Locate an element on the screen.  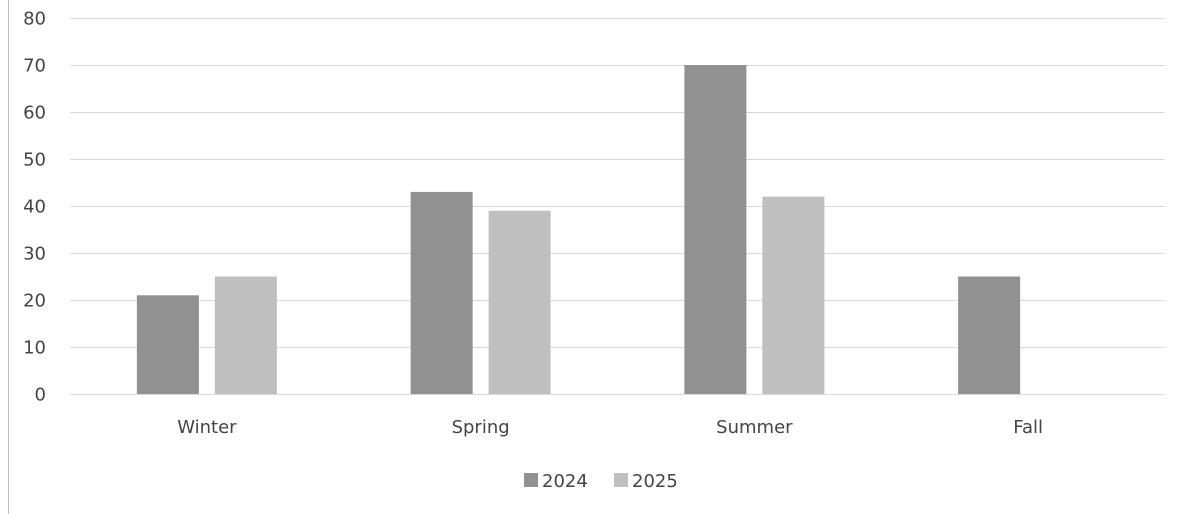
bar-2025-spring is located at coordinates (519, 302).